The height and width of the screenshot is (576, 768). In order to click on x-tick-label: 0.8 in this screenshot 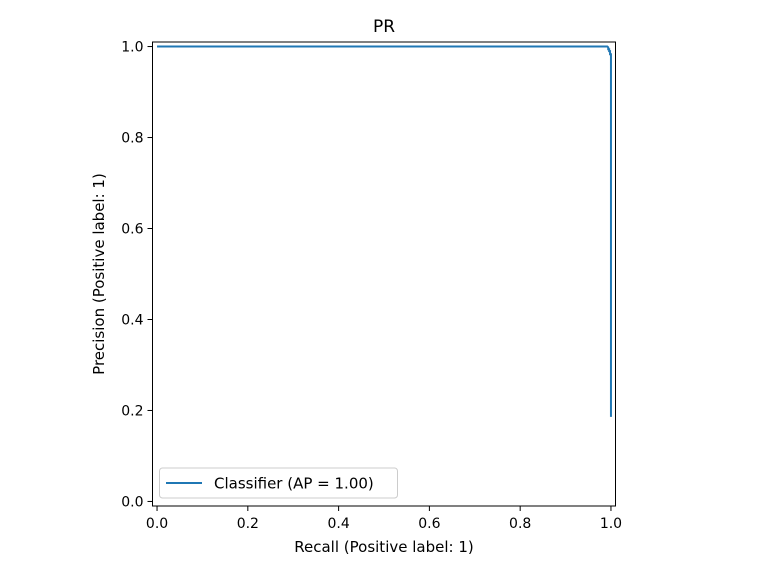, I will do `click(520, 524)`.